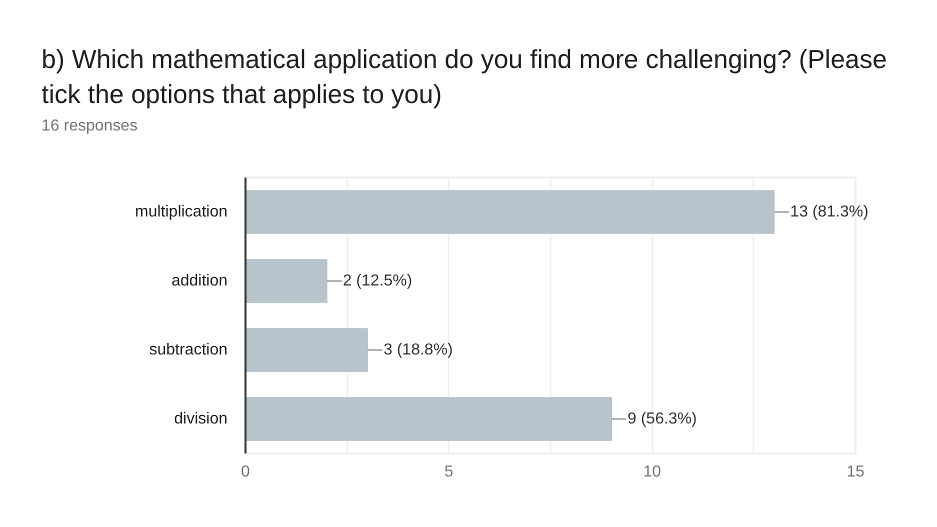 This screenshot has width=937, height=527. Describe the element at coordinates (855, 472) in the screenshot. I see `x-tick-label: 15` at that location.